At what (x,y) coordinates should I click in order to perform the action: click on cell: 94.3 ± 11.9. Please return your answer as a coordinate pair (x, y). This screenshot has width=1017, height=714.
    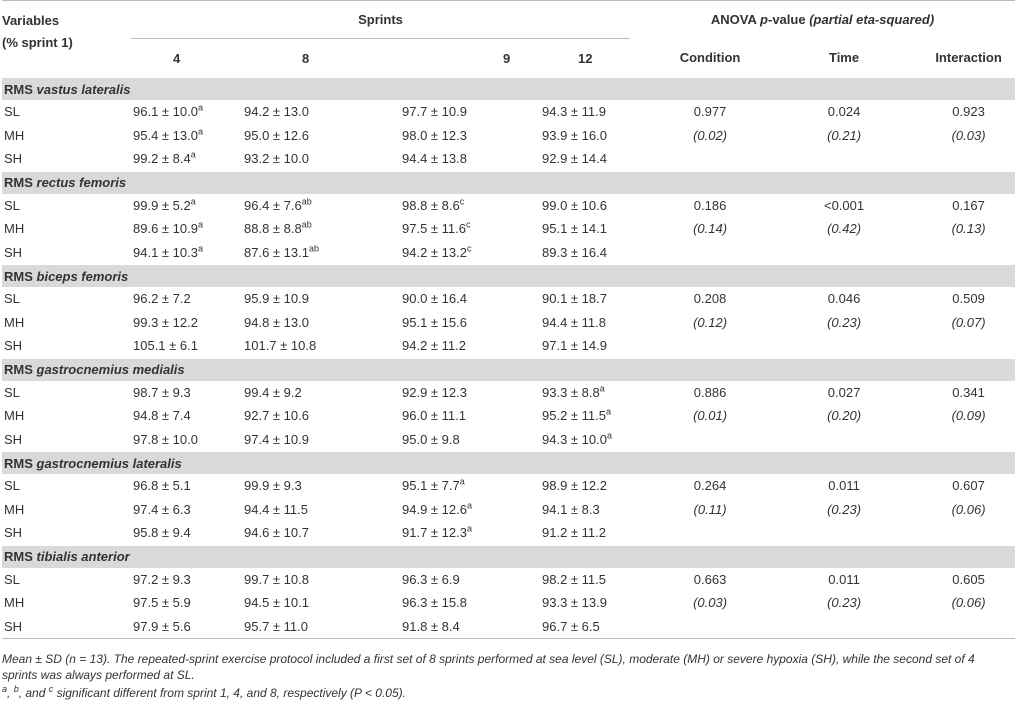
    Looking at the image, I should click on (574, 112).